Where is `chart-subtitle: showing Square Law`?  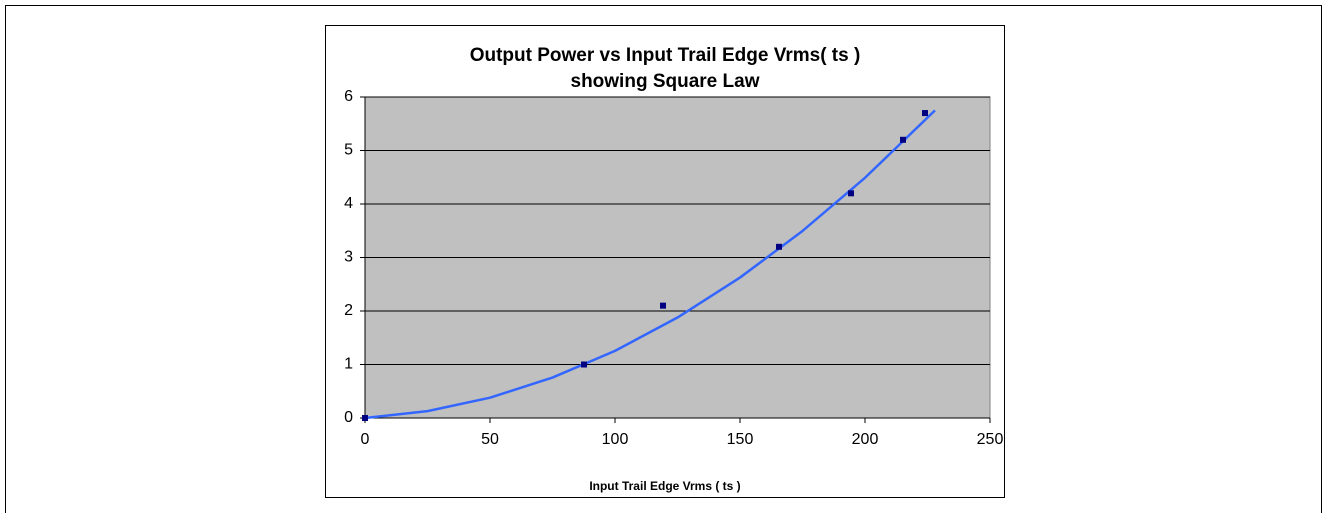
chart-subtitle: showing Square Law is located at coordinates (665, 81).